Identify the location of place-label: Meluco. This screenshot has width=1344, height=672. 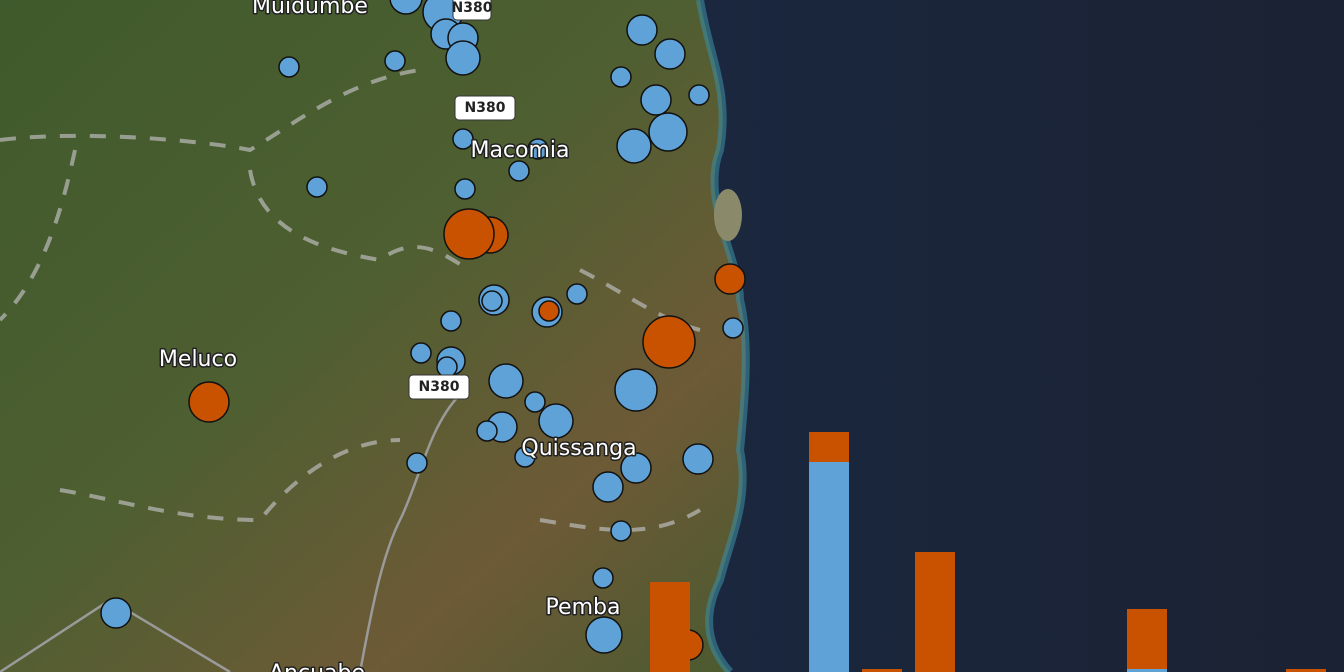
(198, 359).